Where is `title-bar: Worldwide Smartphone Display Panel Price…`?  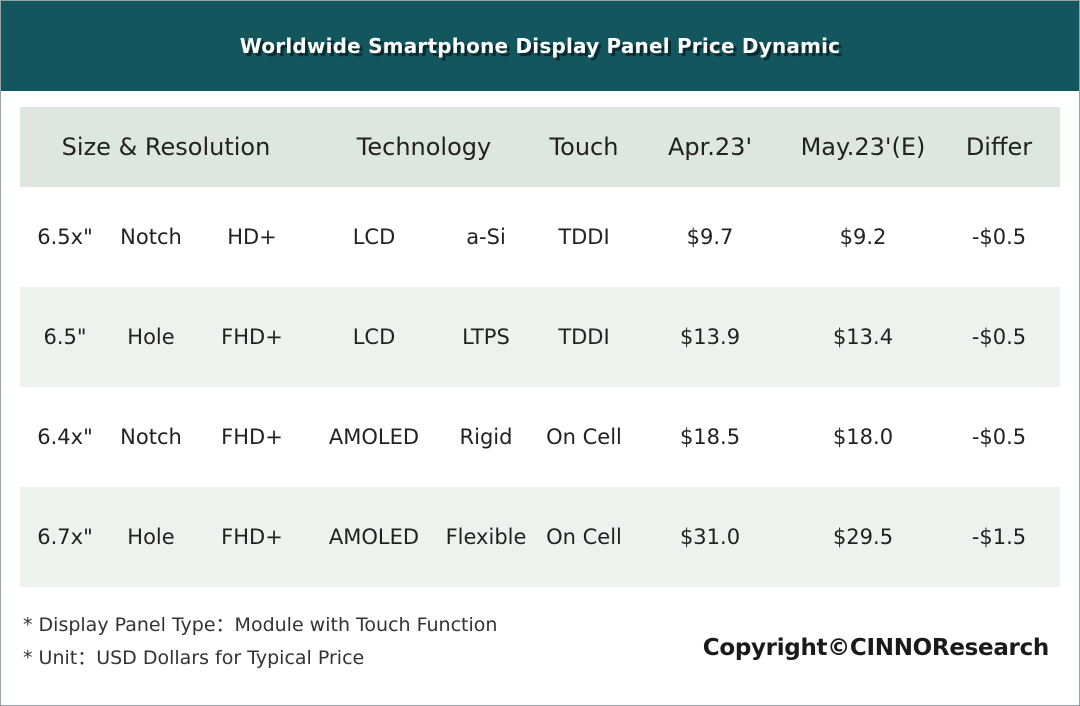 title-bar: Worldwide Smartphone Display Panel Price… is located at coordinates (540, 46).